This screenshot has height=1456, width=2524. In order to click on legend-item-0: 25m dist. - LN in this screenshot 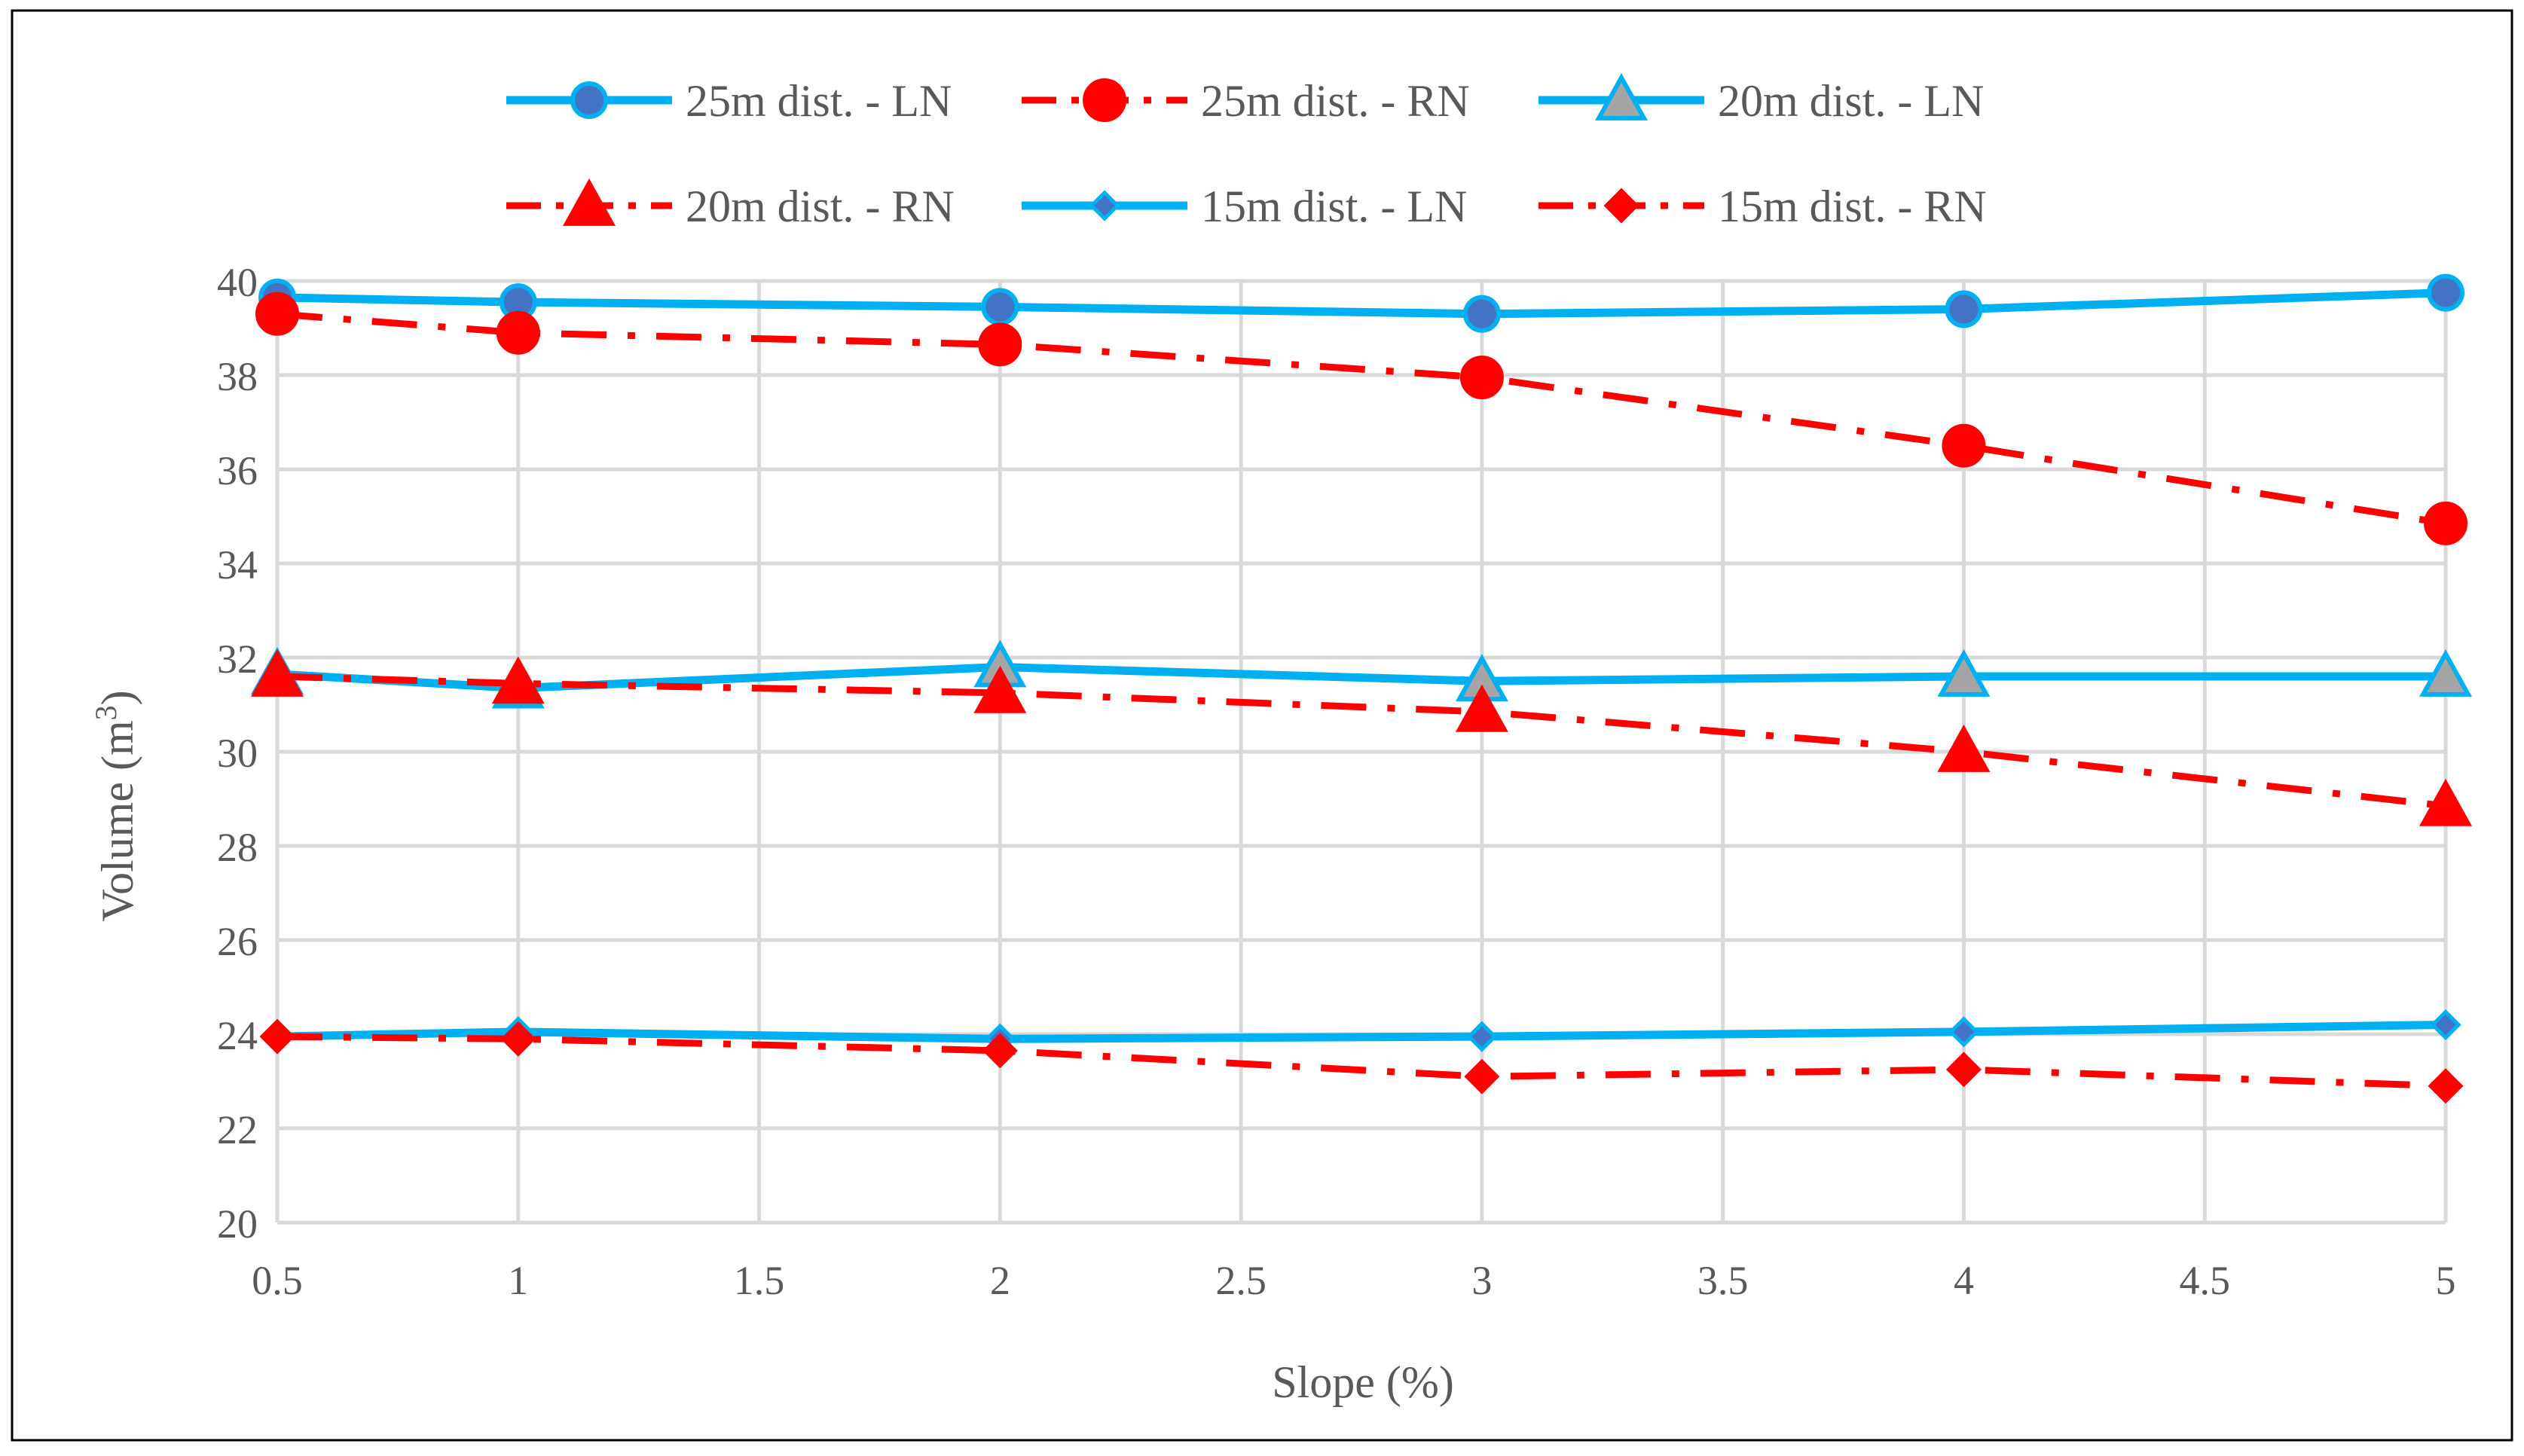, I will do `click(729, 101)`.